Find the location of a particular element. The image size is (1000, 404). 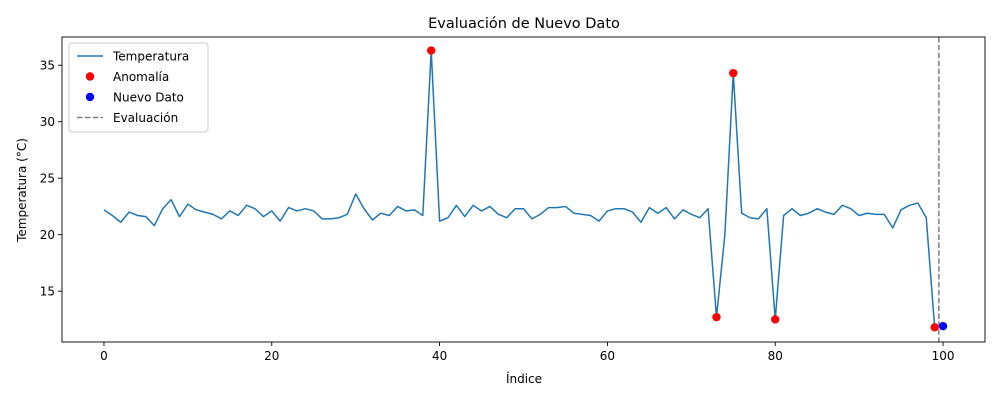

legend-entry-label: Temperatura is located at coordinates (150, 56).